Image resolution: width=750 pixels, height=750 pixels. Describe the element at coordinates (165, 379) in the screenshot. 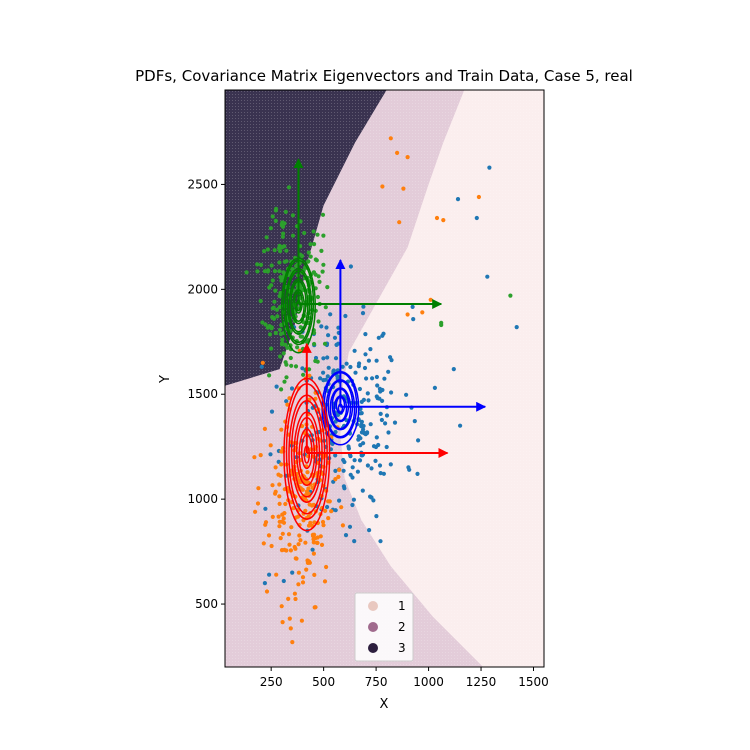

I see `y-axis-label: Y` at that location.